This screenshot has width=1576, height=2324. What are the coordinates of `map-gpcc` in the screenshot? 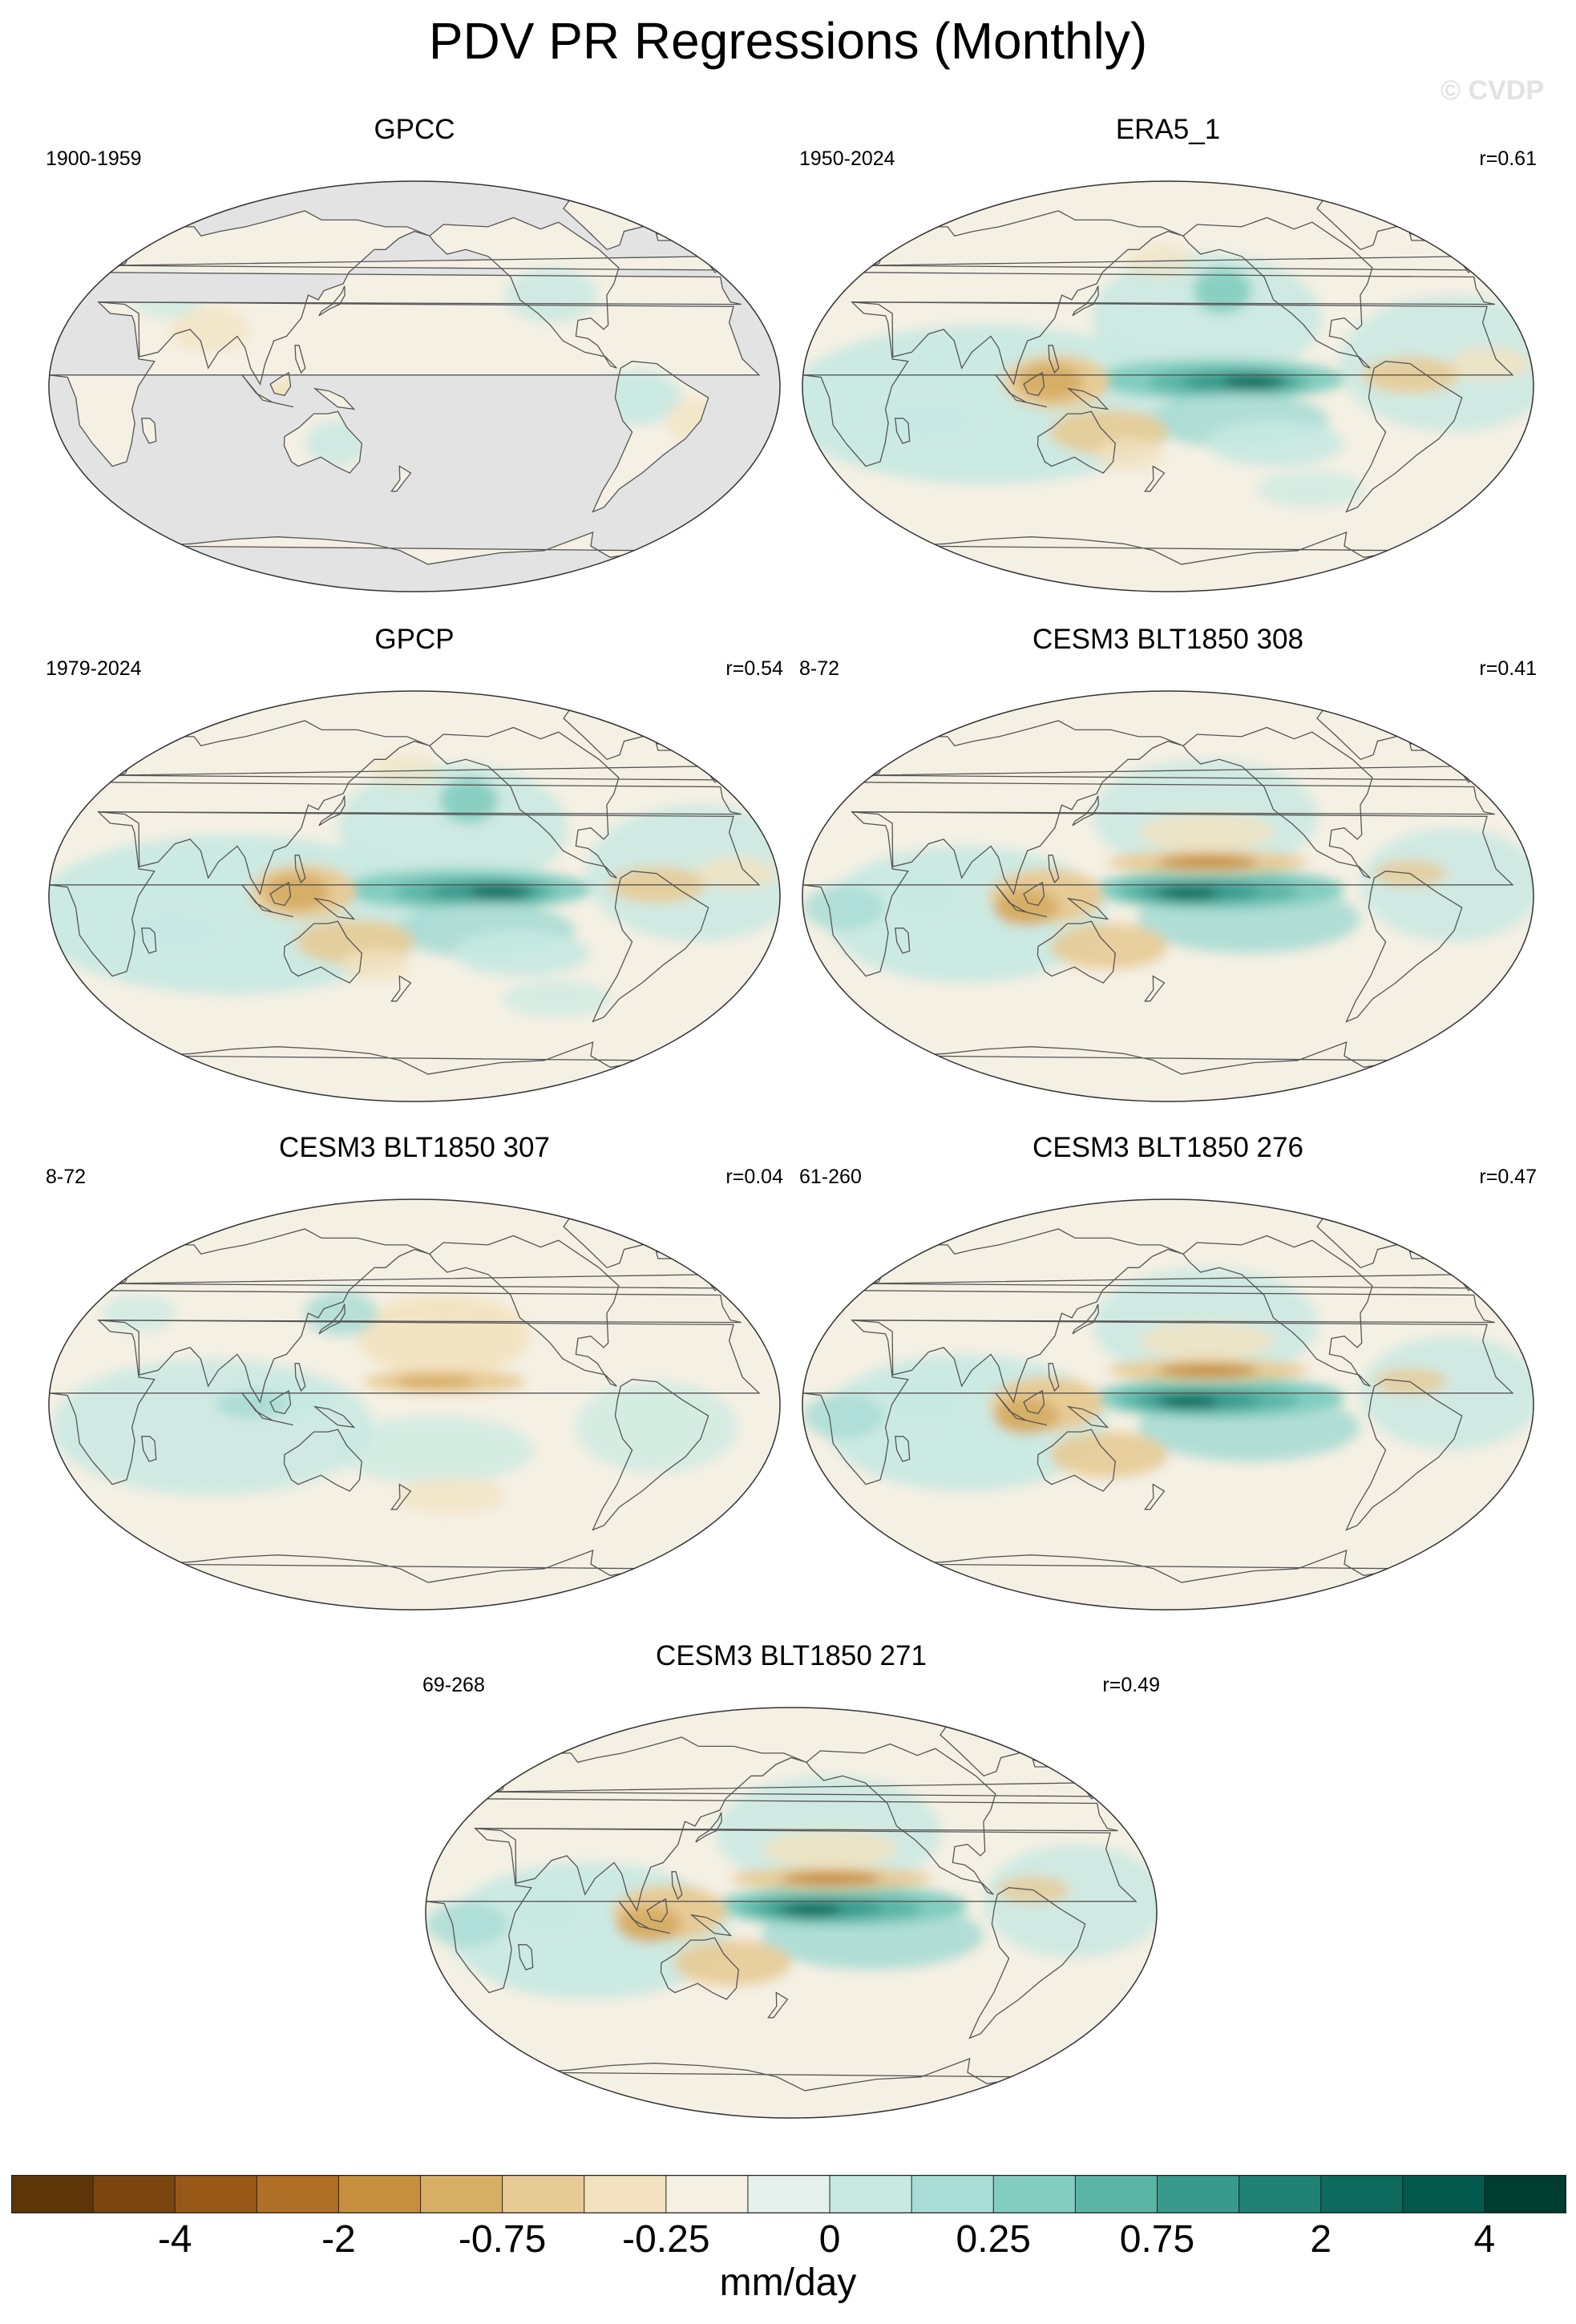 It's located at (414, 386).